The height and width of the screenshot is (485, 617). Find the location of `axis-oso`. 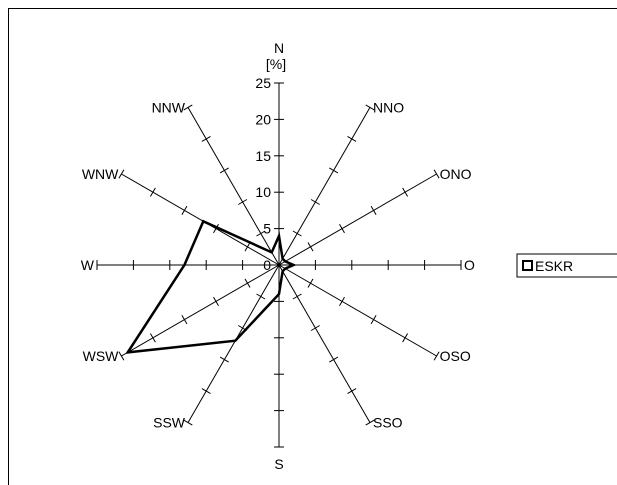

axis-oso is located at coordinates (357, 310).